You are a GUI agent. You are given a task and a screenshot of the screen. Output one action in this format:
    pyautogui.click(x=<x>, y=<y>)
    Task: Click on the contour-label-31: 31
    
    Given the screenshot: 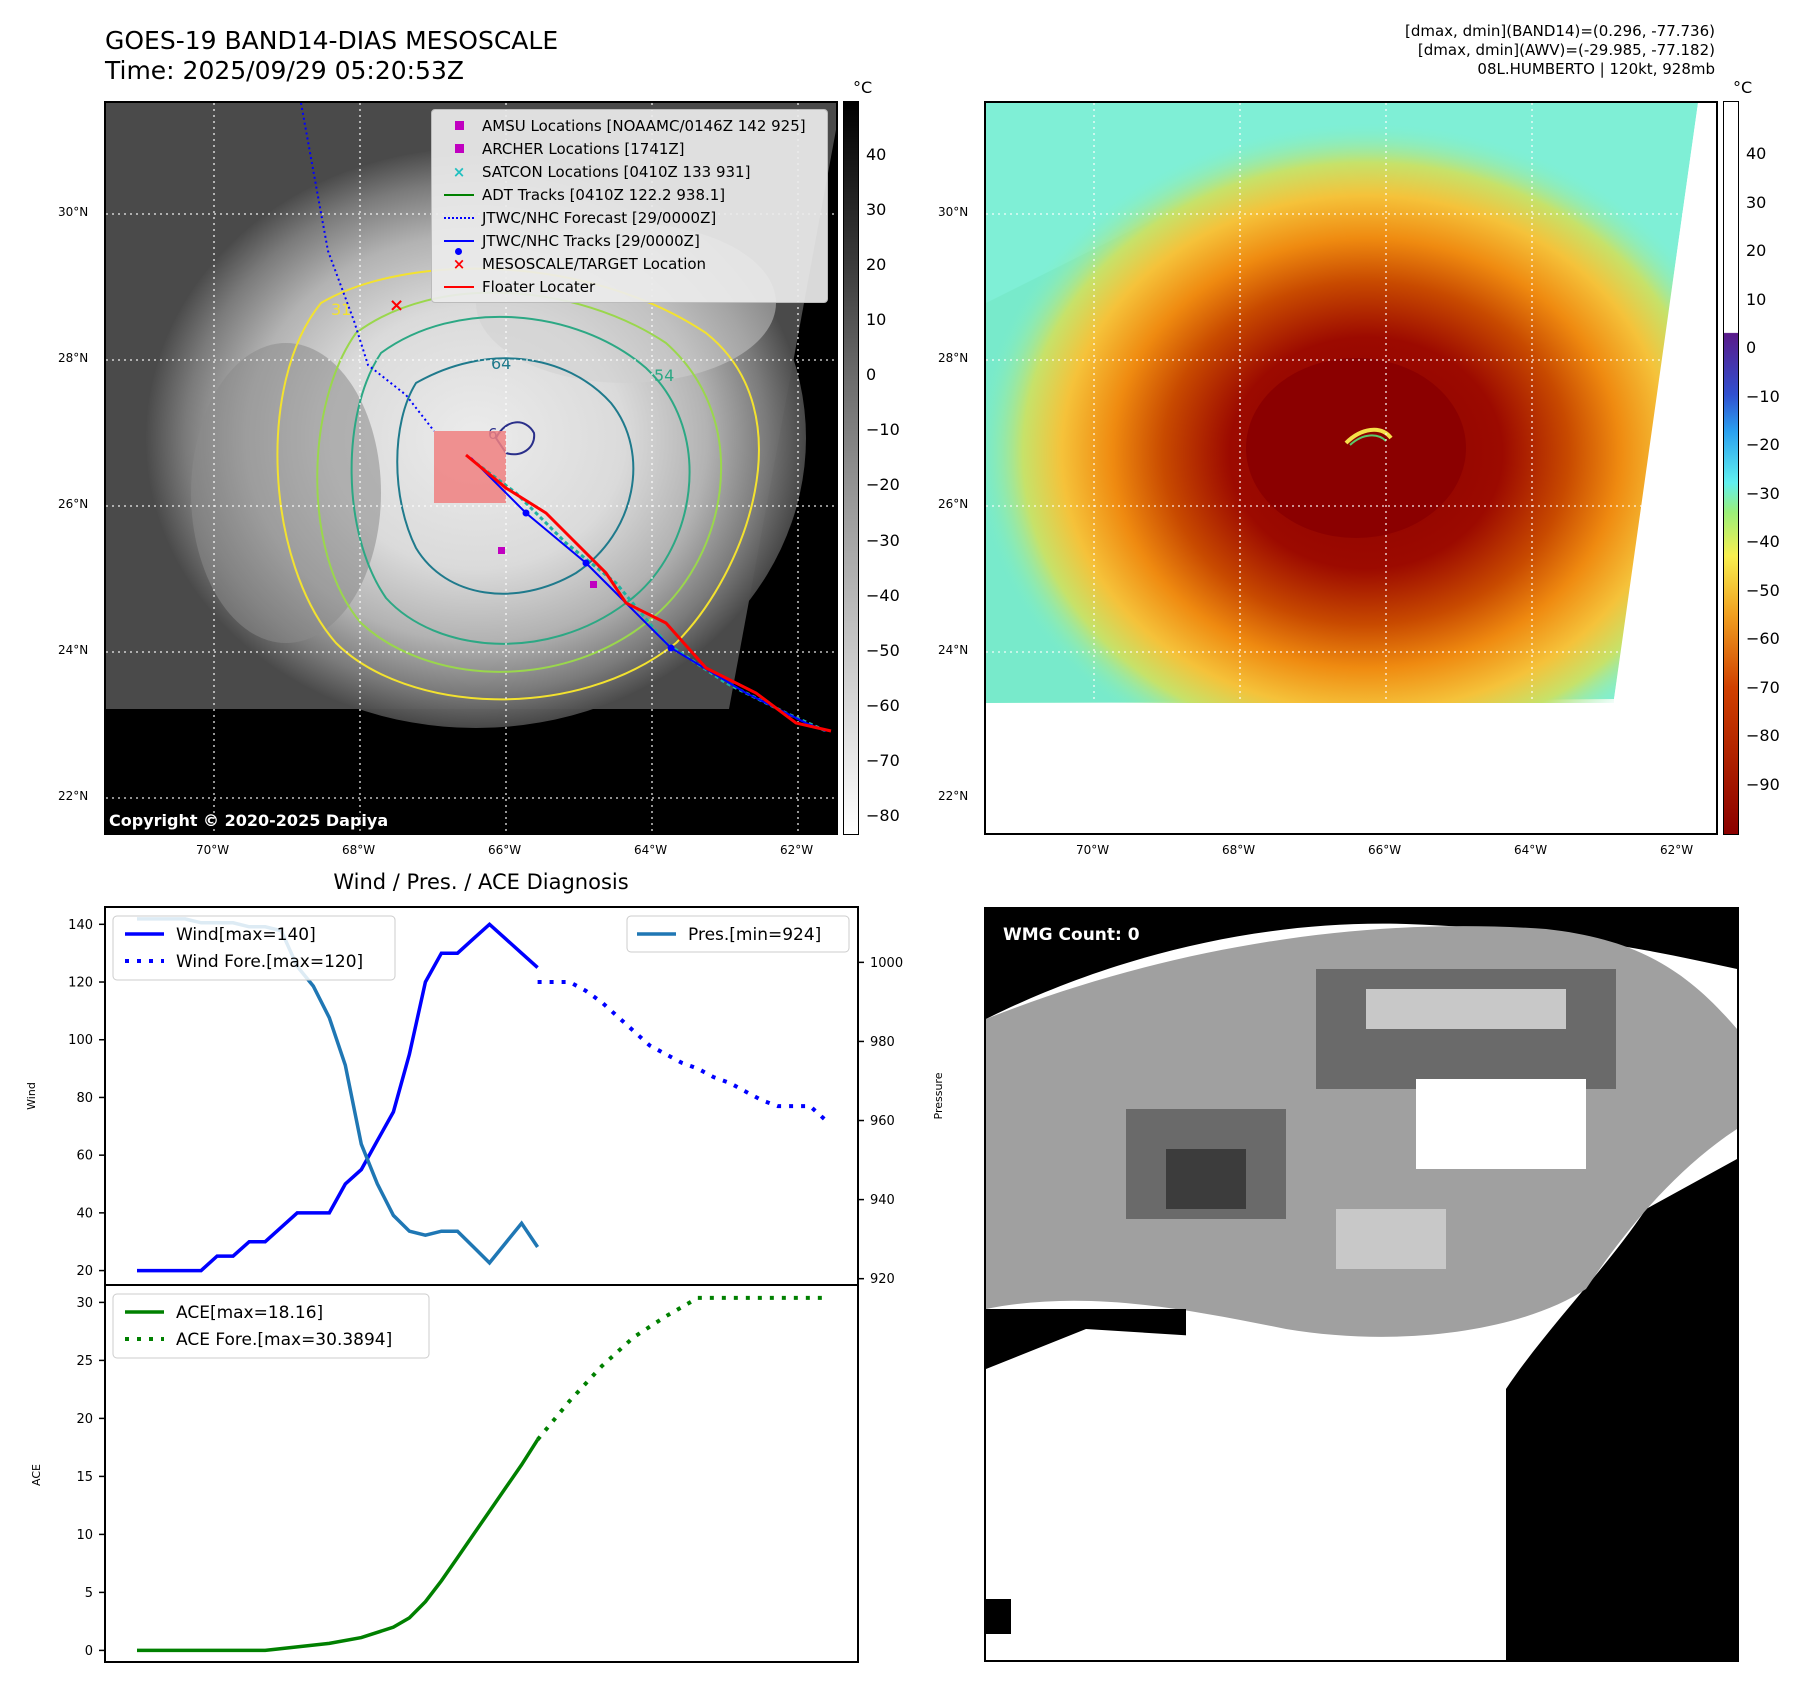 What is the action you would take?
    pyautogui.click(x=341, y=309)
    